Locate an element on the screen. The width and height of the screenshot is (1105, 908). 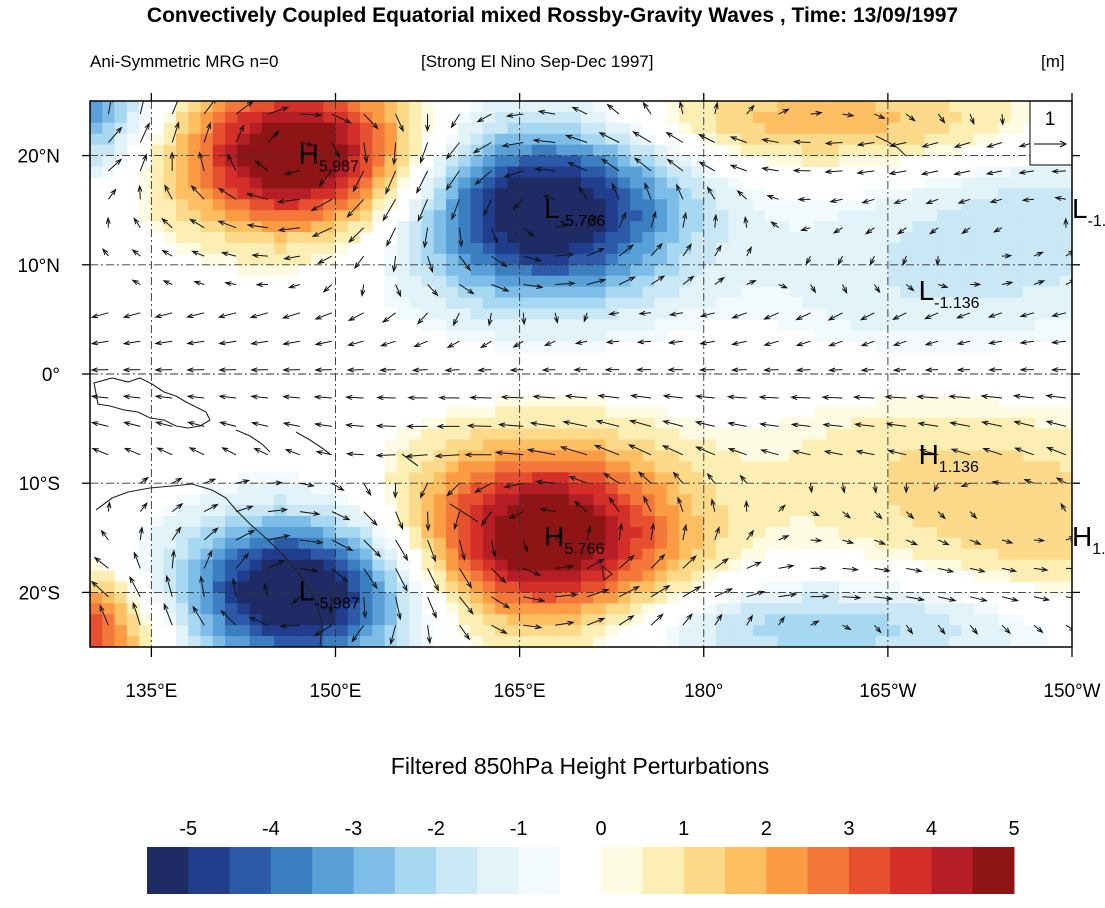
coastline-new-britain is located at coordinates (253, 441).